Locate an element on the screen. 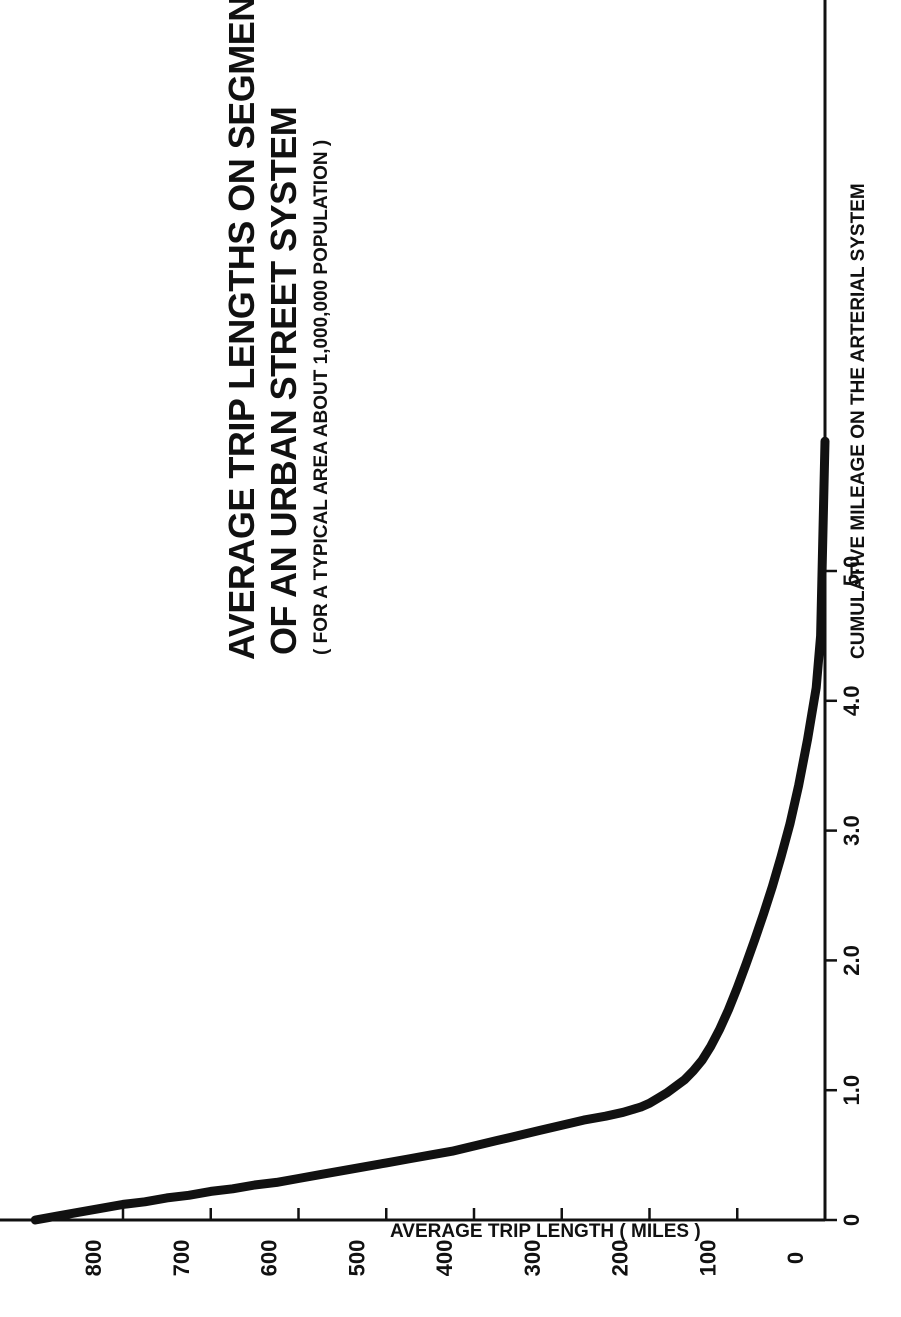 The width and height of the screenshot is (901, 1317). x-tick-label: 600 is located at coordinates (269, 1258).